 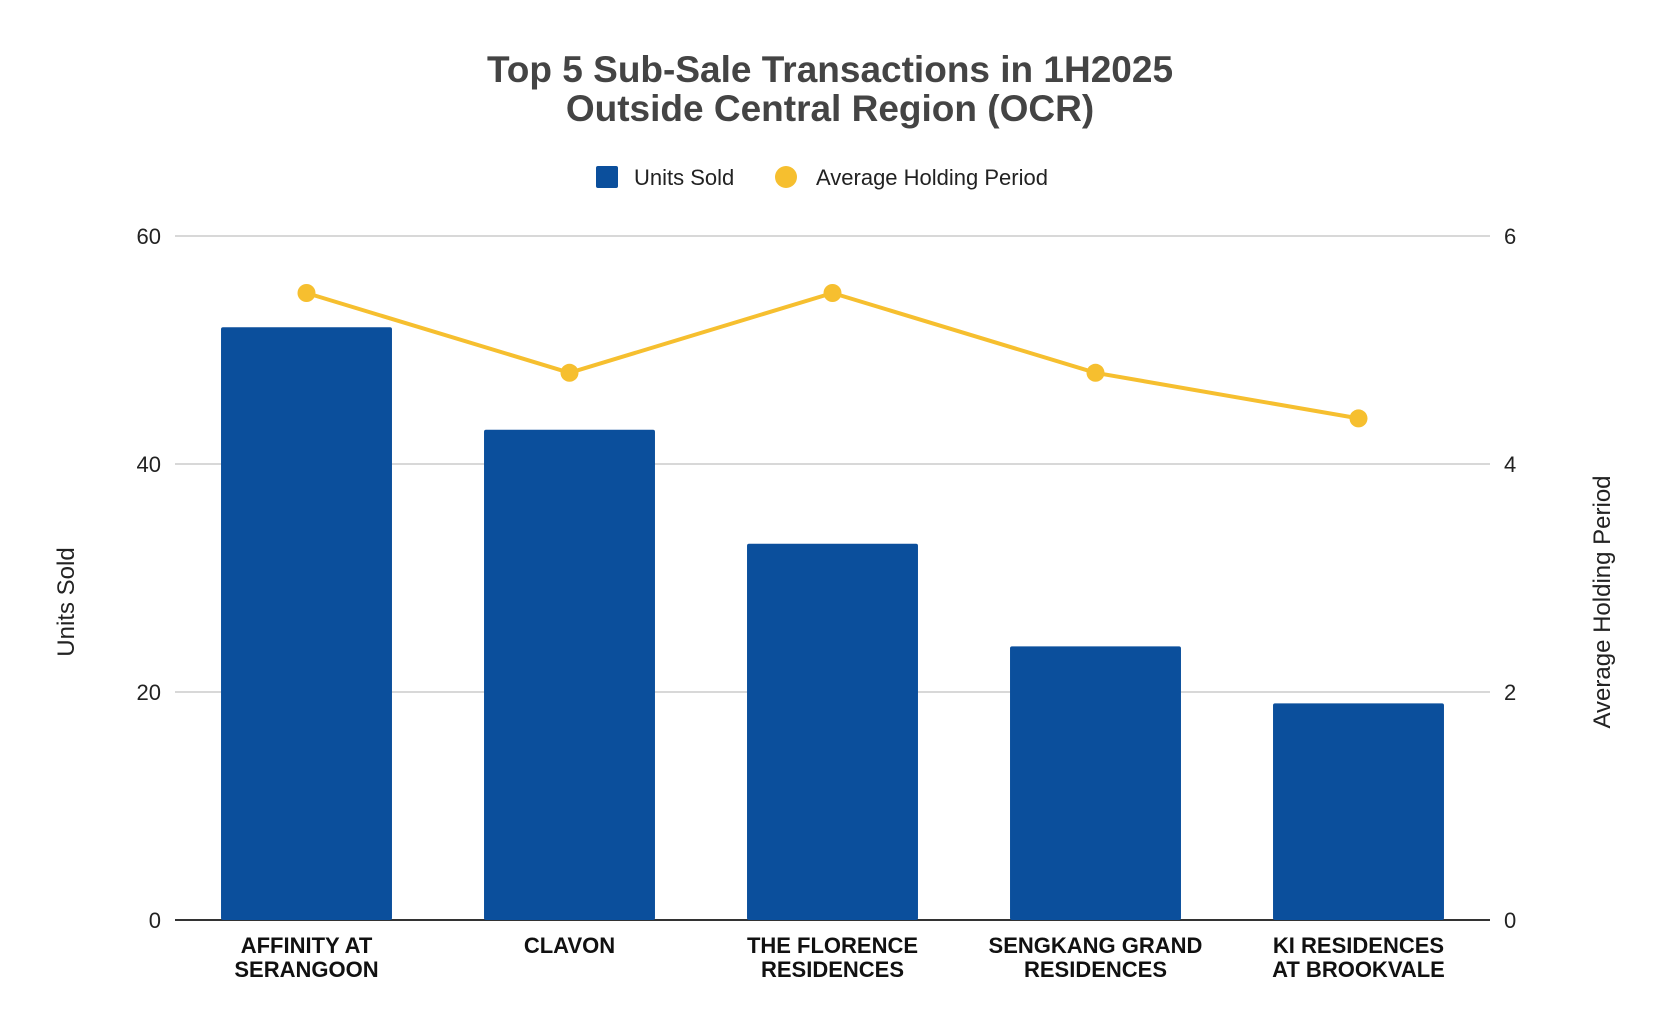 I want to click on y-left-tick-label: 20, so click(x=149, y=692).